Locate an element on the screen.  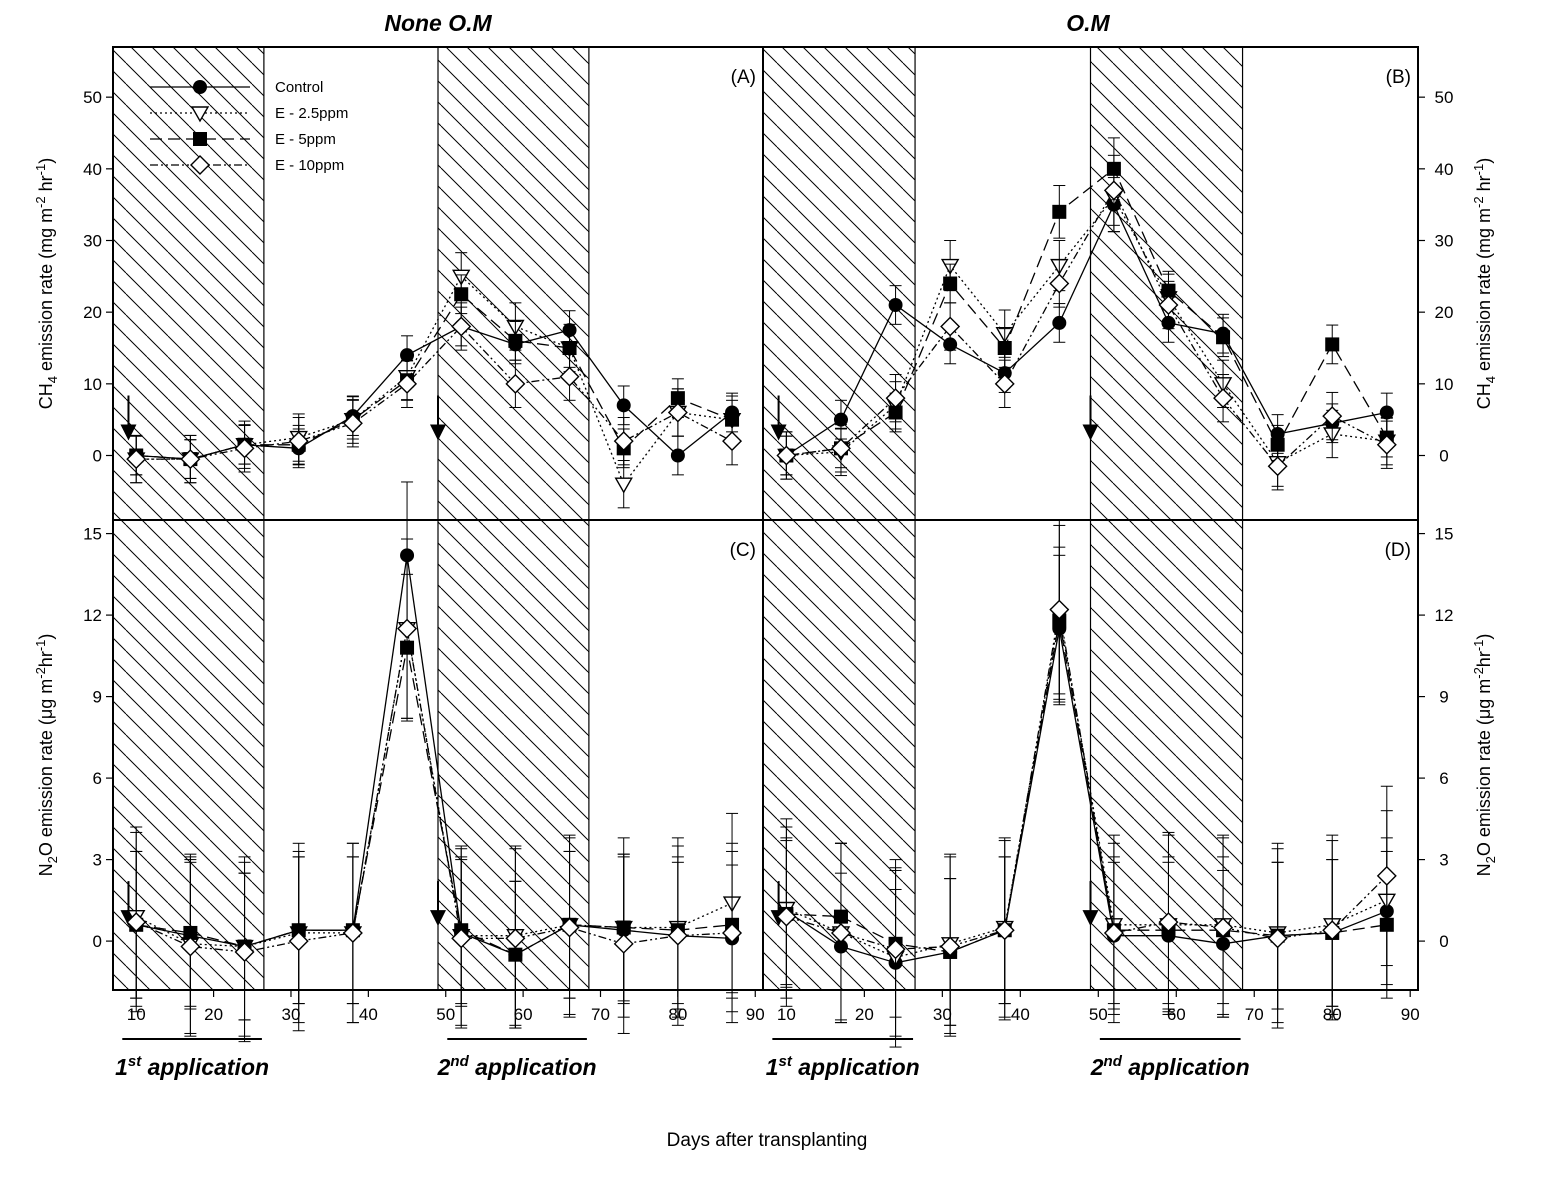
y-tick-label: 12 is located at coordinates (92, 615).